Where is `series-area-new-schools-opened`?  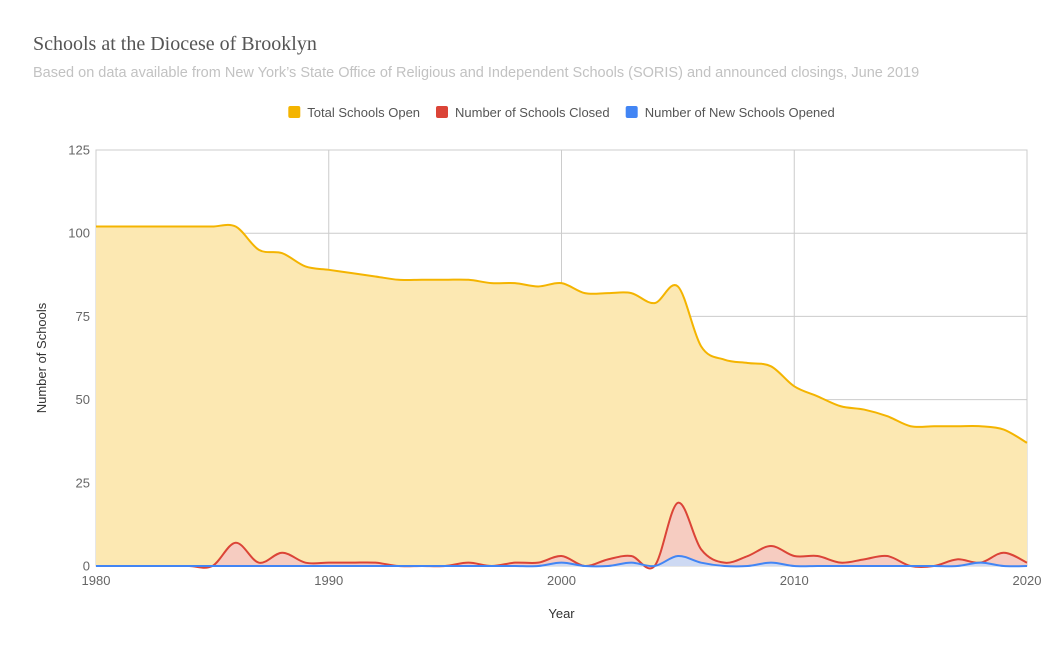
series-area-new-schools-opened is located at coordinates (561, 561).